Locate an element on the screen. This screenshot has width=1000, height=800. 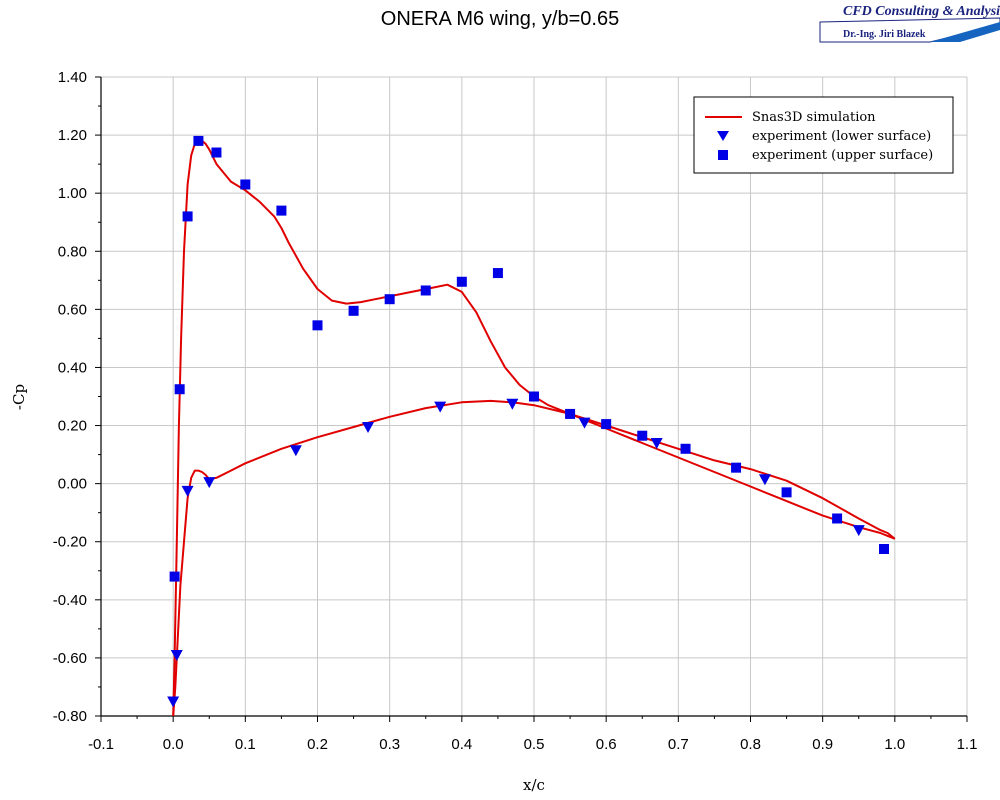
logo-person-name: Dr.-Ing. Jiri Blazek is located at coordinates (884, 34).